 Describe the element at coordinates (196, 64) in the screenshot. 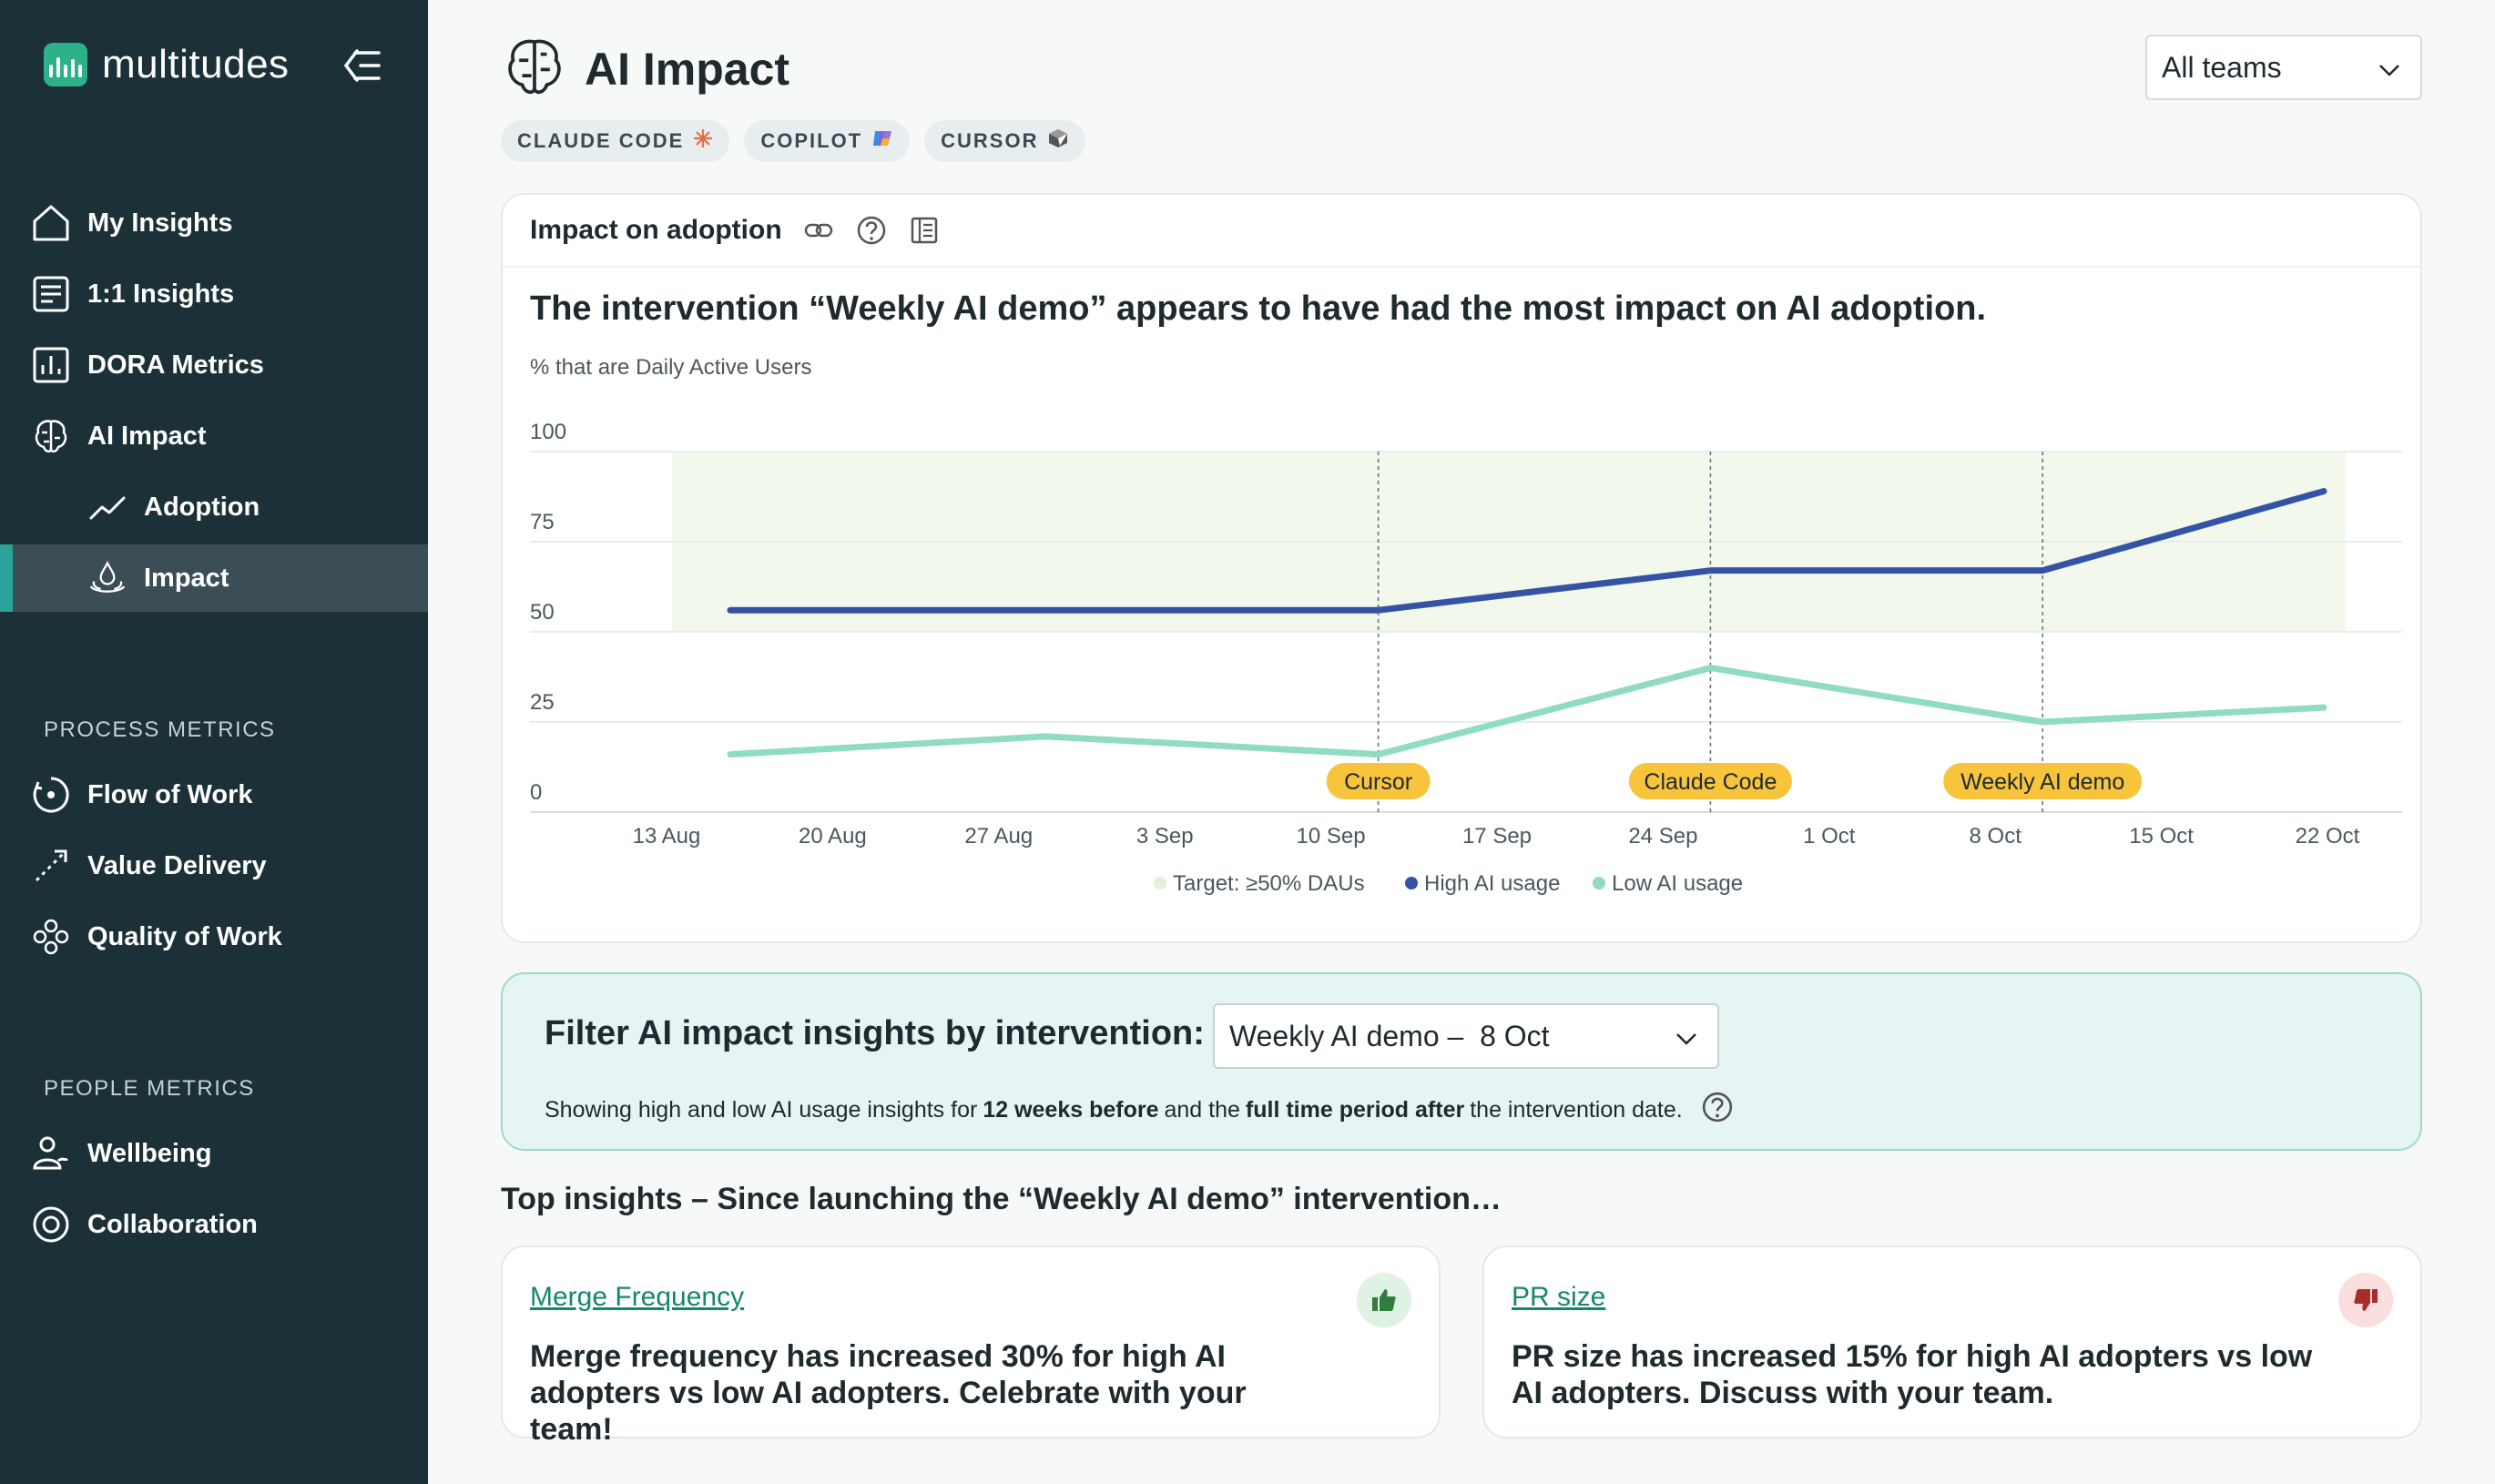

I see `brand-name: multitudes` at that location.